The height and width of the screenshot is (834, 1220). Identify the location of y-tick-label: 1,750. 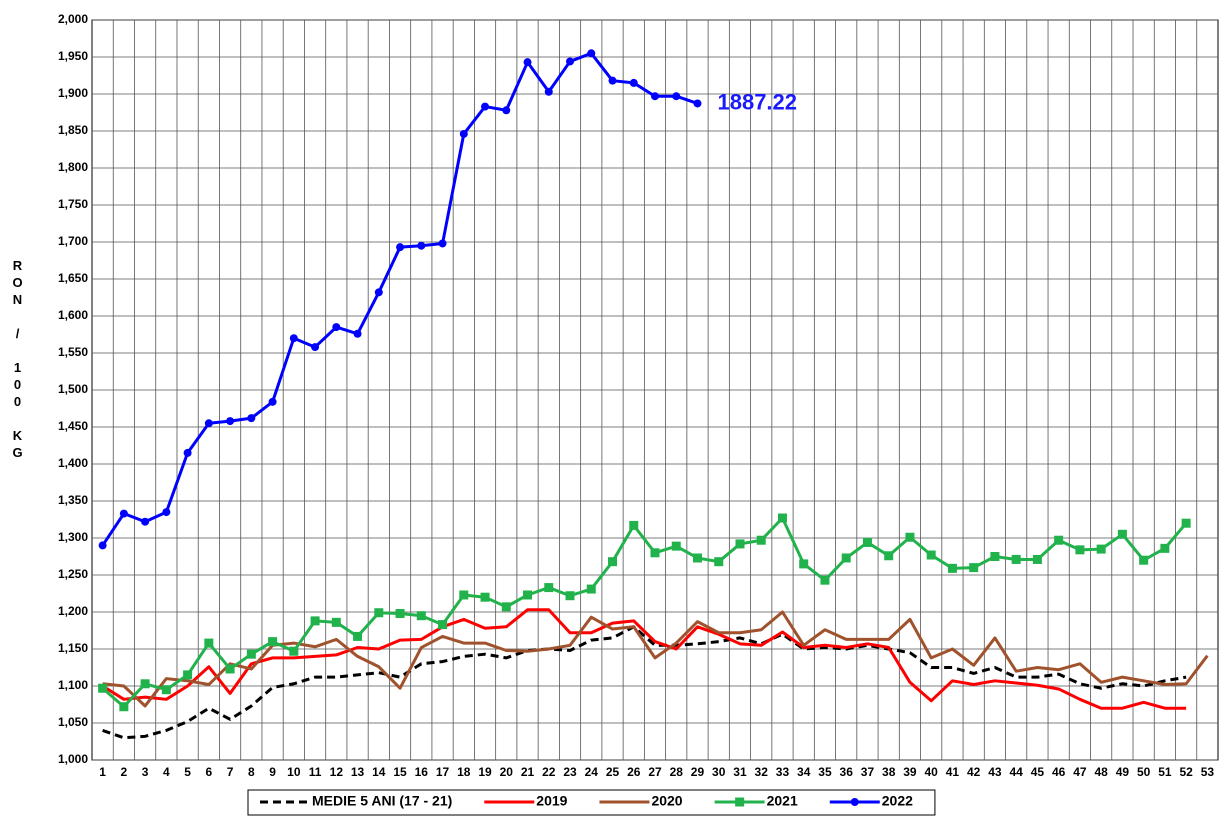
(73, 204).